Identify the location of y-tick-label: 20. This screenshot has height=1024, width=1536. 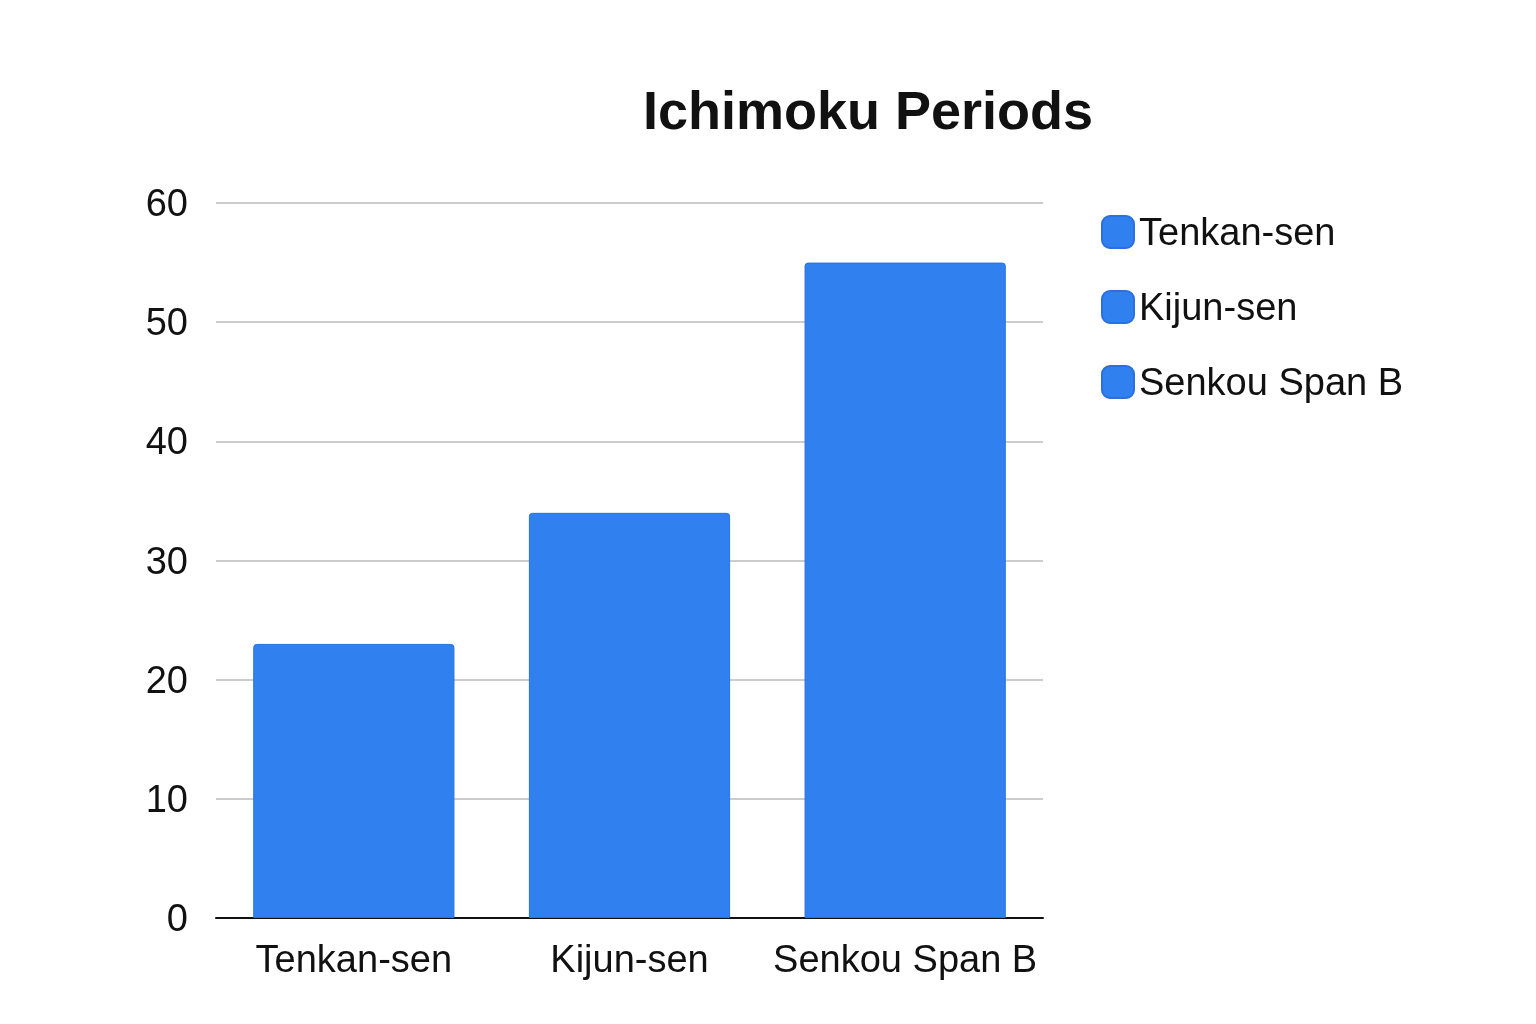
(166, 679).